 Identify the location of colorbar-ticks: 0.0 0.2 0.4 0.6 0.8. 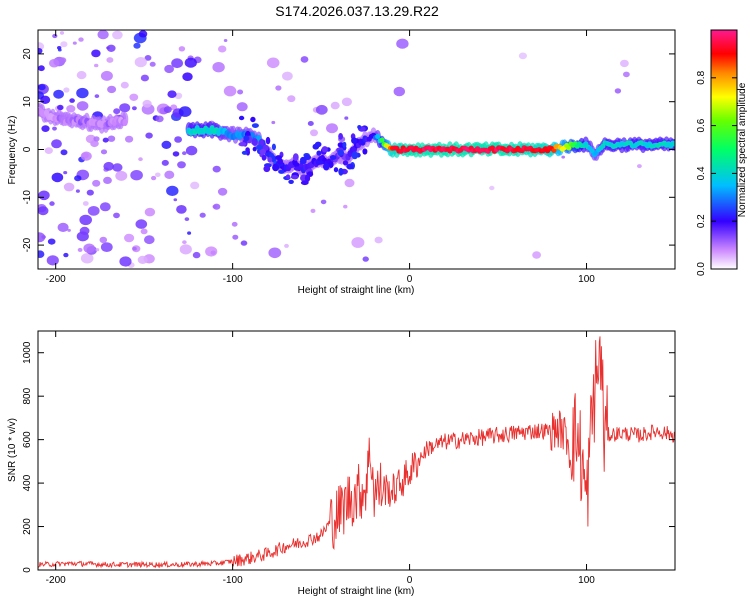
(716, 173).